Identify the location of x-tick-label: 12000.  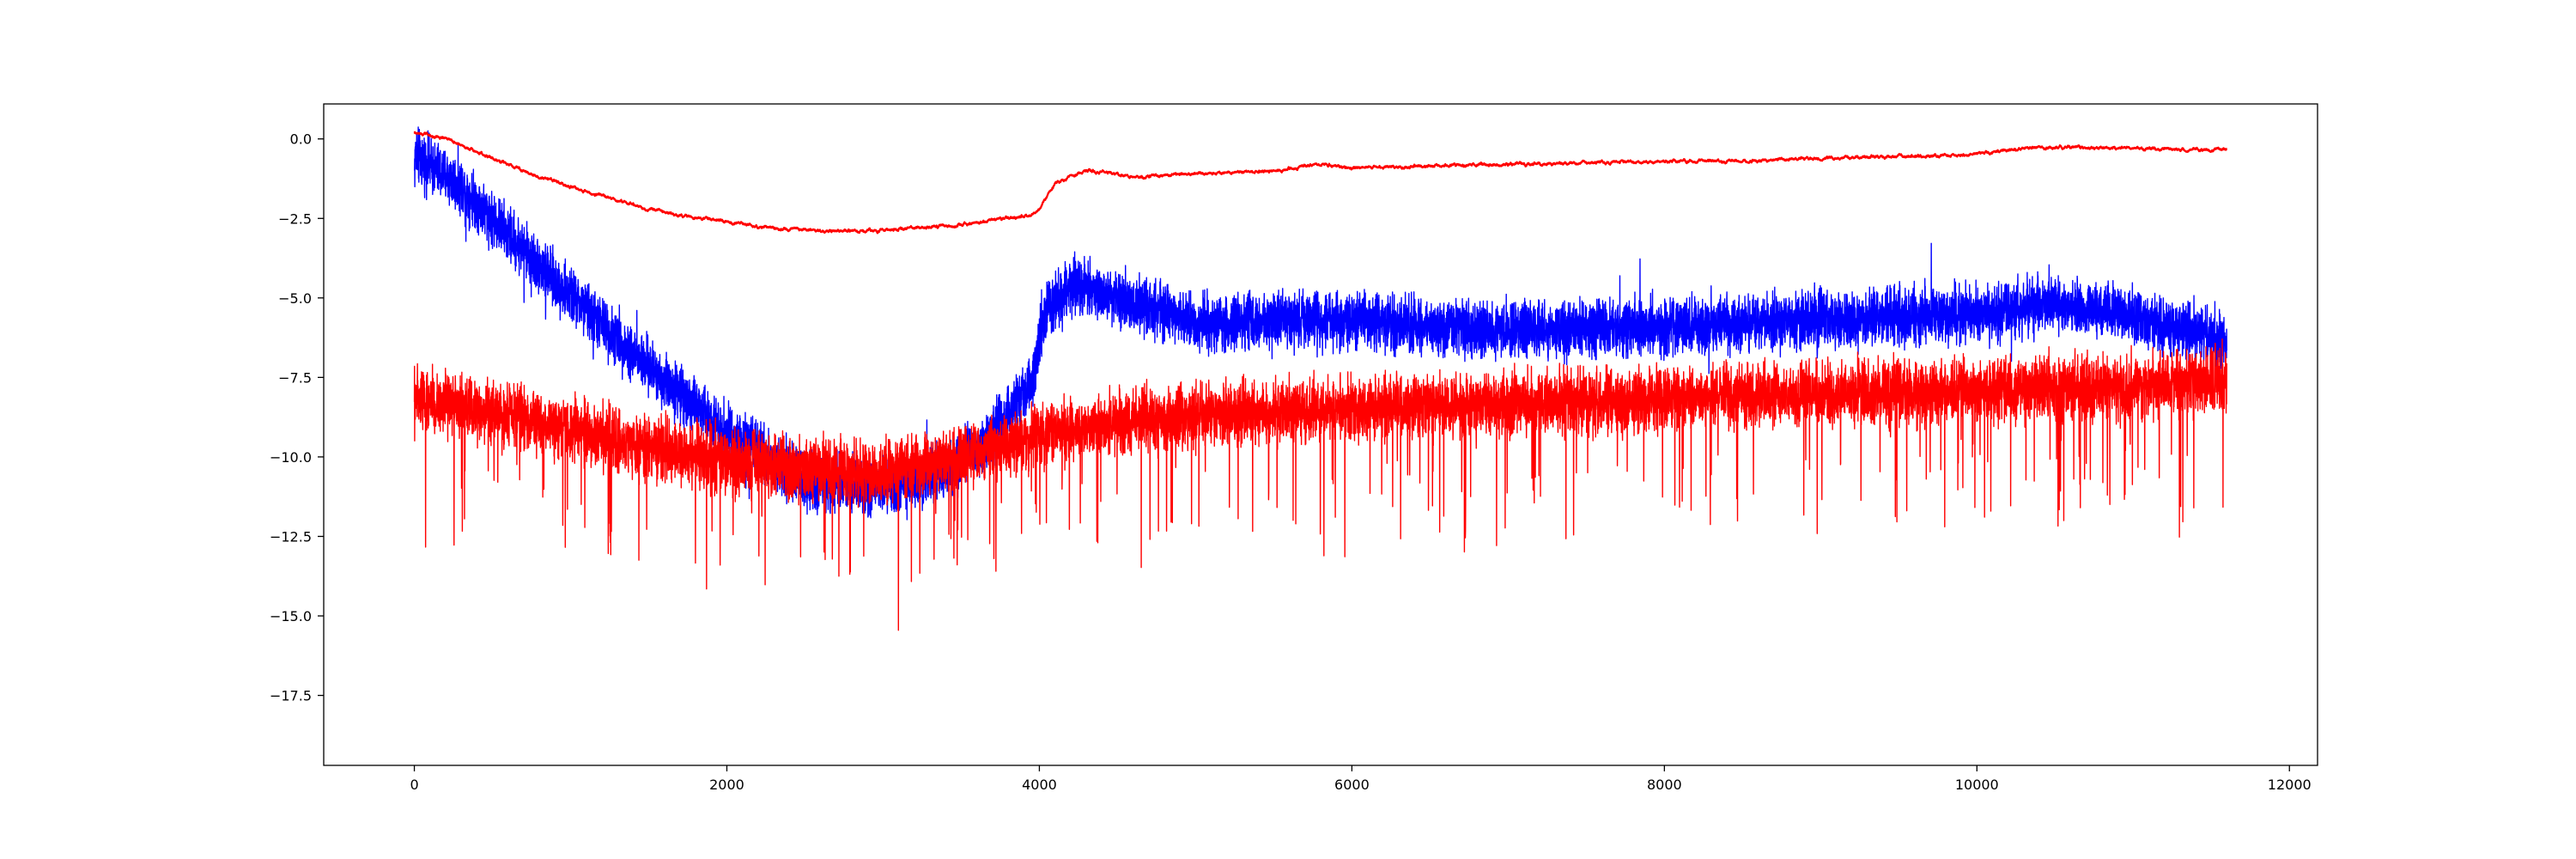
(2290, 785).